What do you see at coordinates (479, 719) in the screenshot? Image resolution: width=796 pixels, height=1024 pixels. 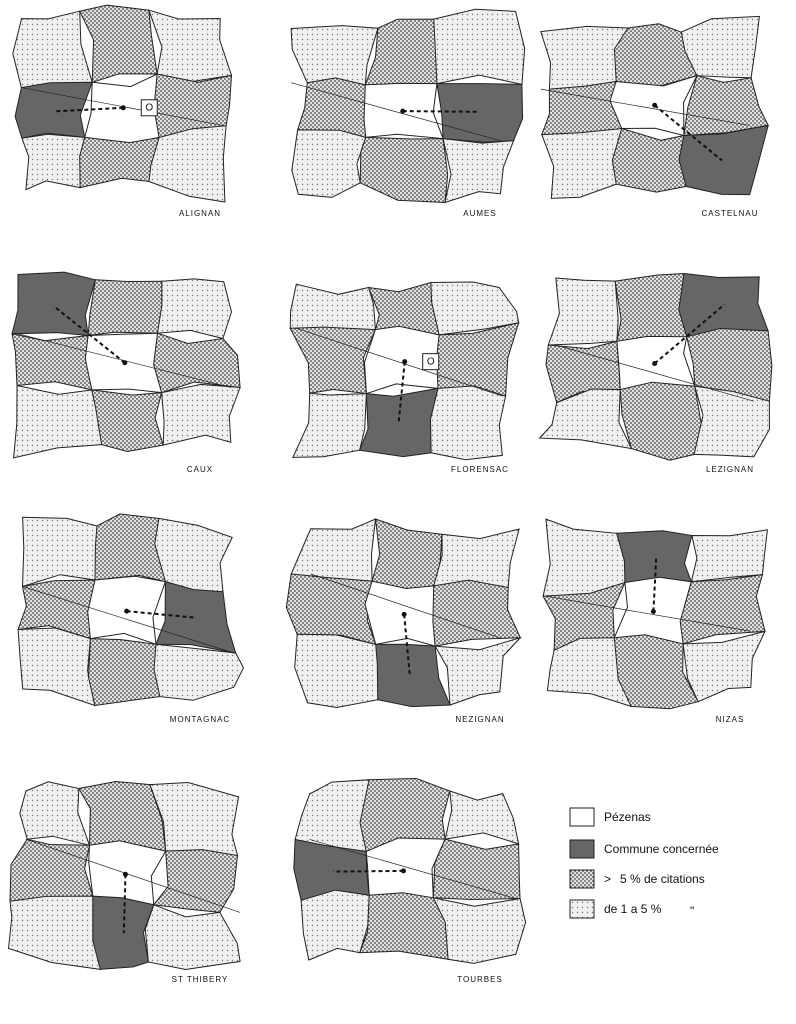 I see `map-label: NEZIGNAN` at bounding box center [479, 719].